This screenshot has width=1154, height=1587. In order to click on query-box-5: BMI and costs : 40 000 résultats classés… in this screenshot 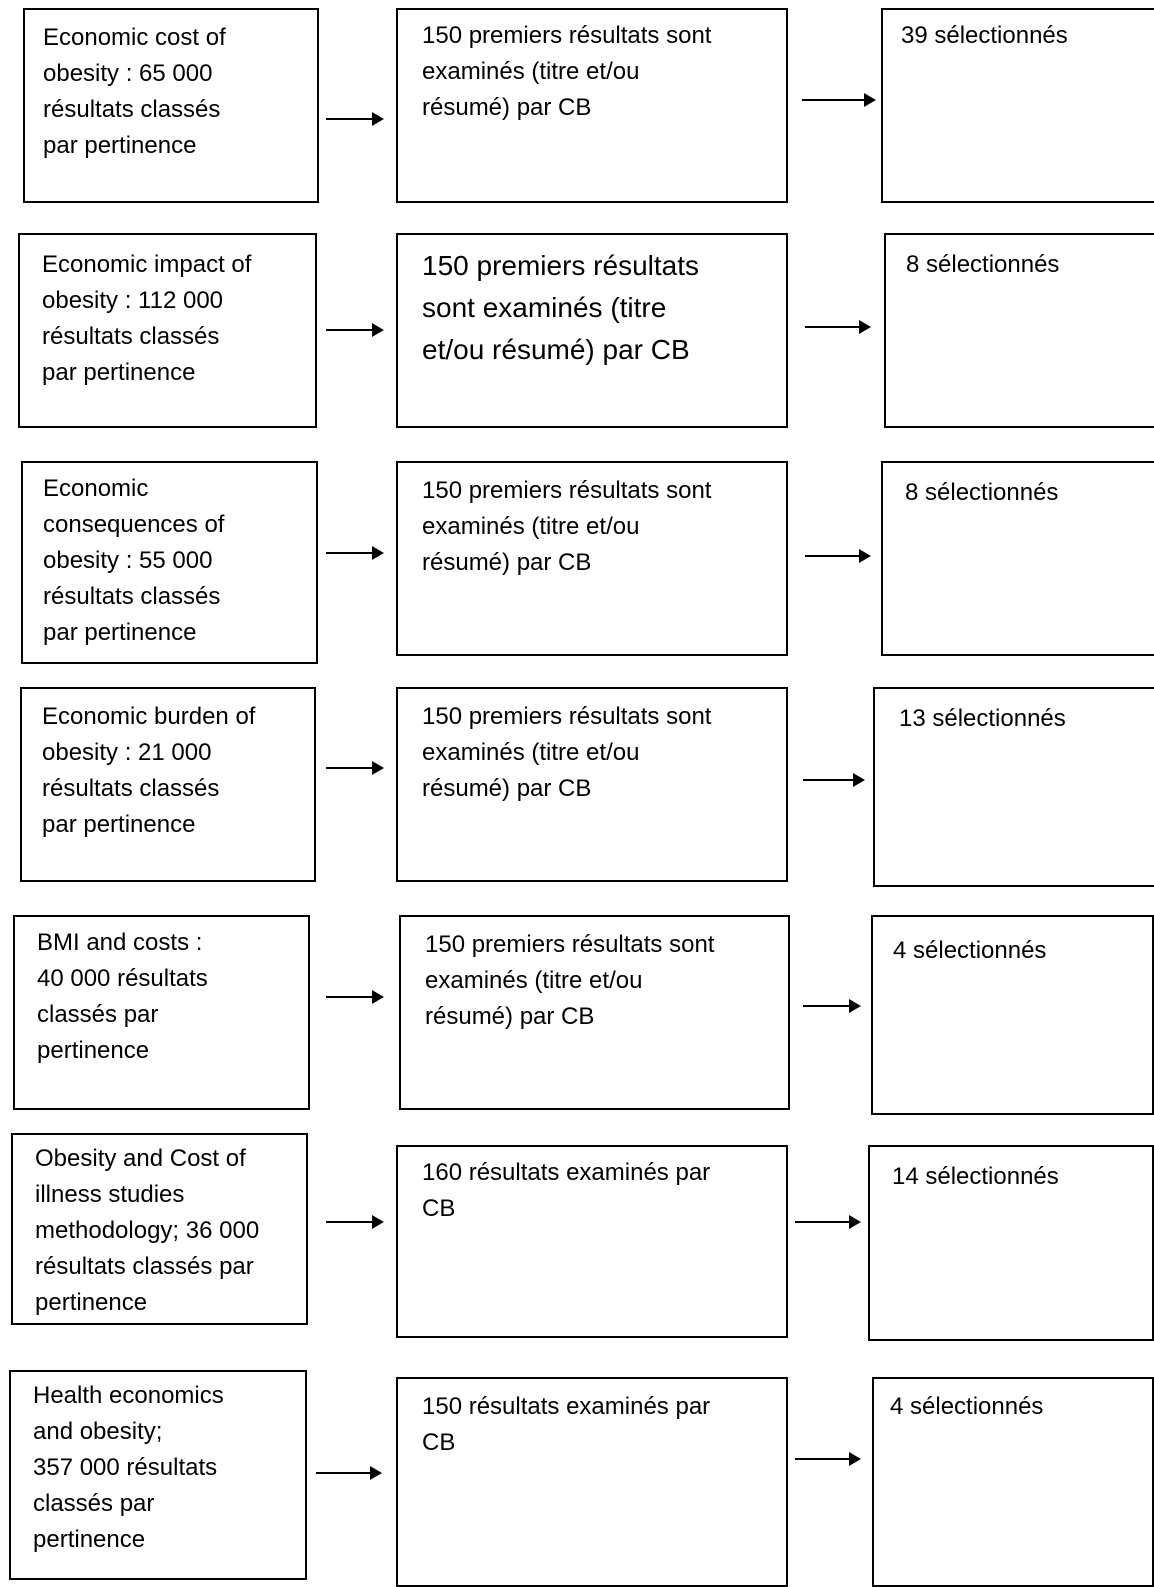, I will do `click(161, 1012)`.